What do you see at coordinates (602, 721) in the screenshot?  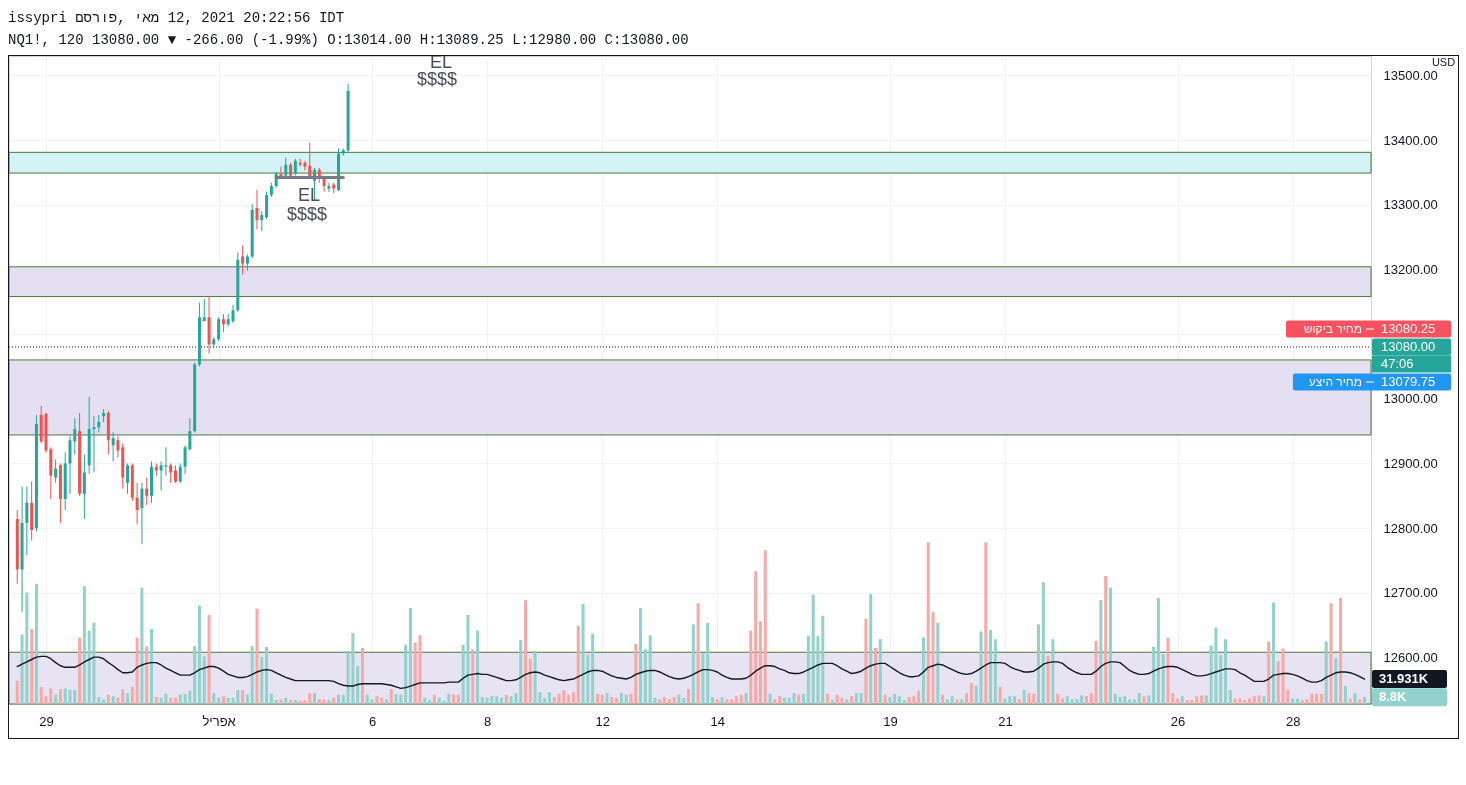 I see `x-tick-label: 12` at bounding box center [602, 721].